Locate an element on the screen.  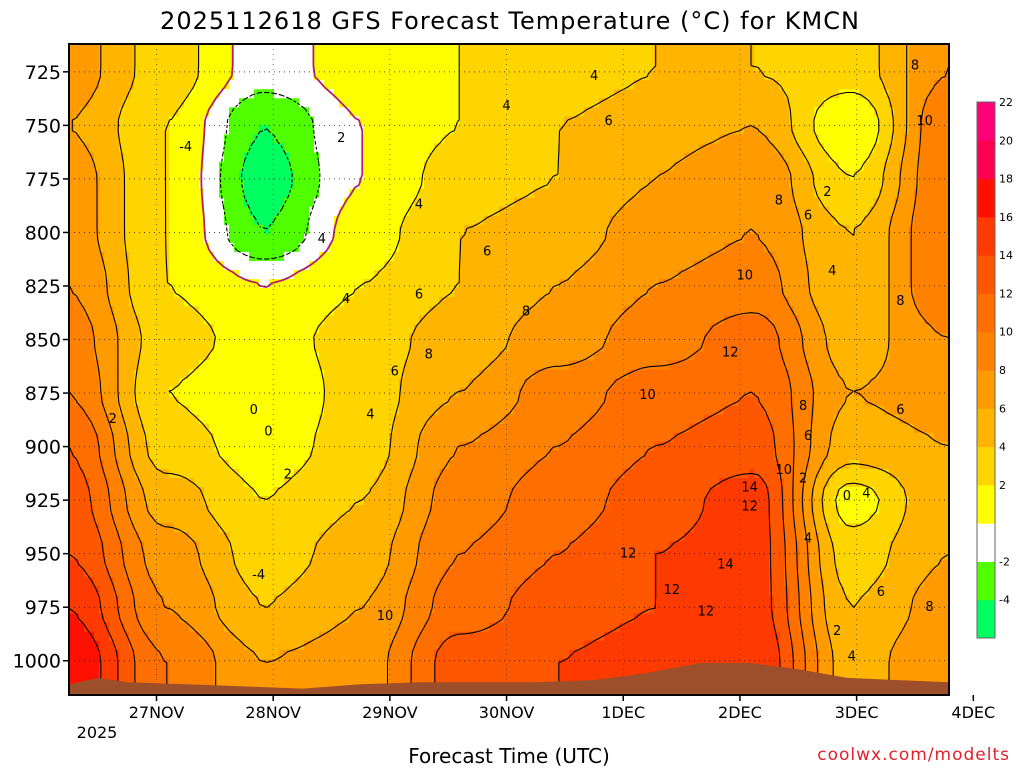
x-tick-label: 2DEC is located at coordinates (740, 712).